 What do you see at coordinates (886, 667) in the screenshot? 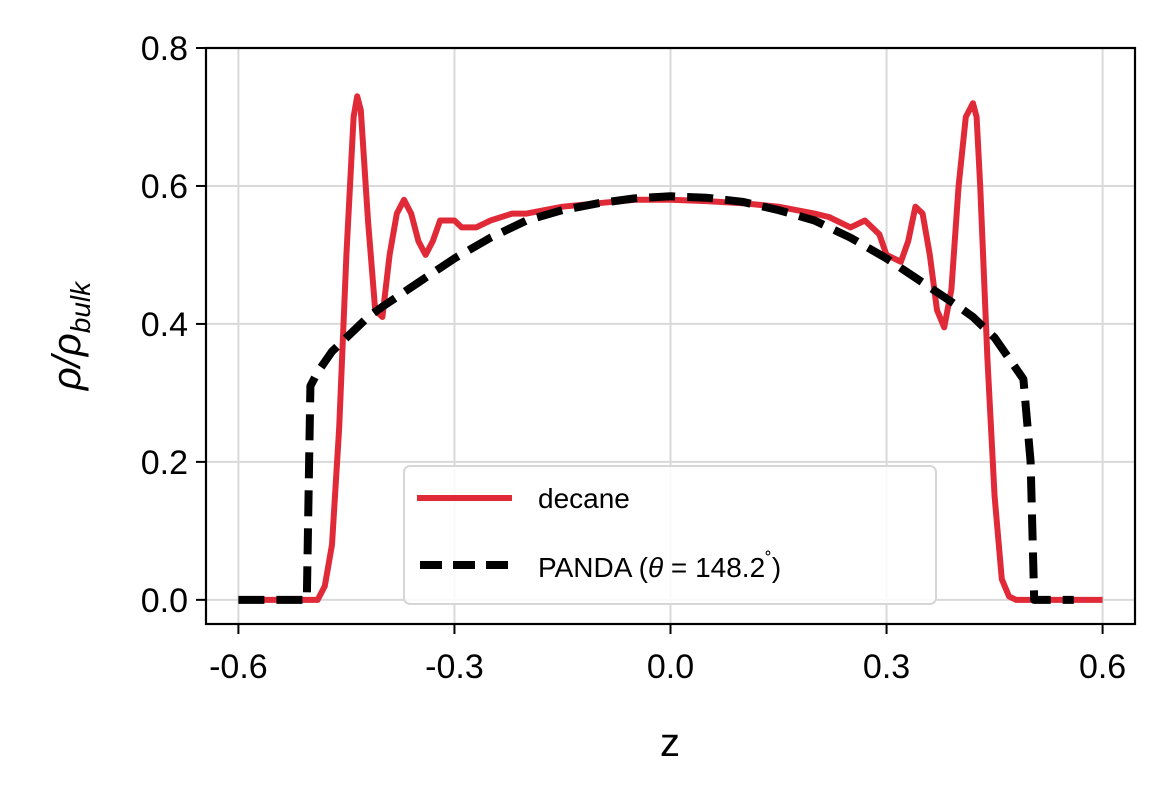
I see `x-tick-label: 0.3` at bounding box center [886, 667].